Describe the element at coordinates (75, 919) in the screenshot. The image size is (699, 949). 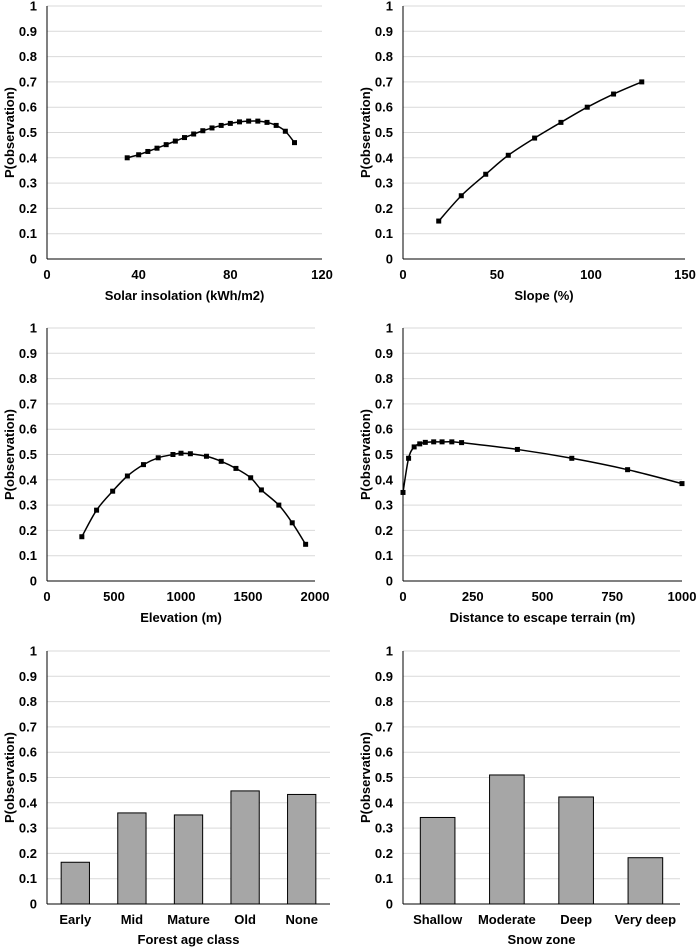
I see `x-tick-label: Early` at that location.